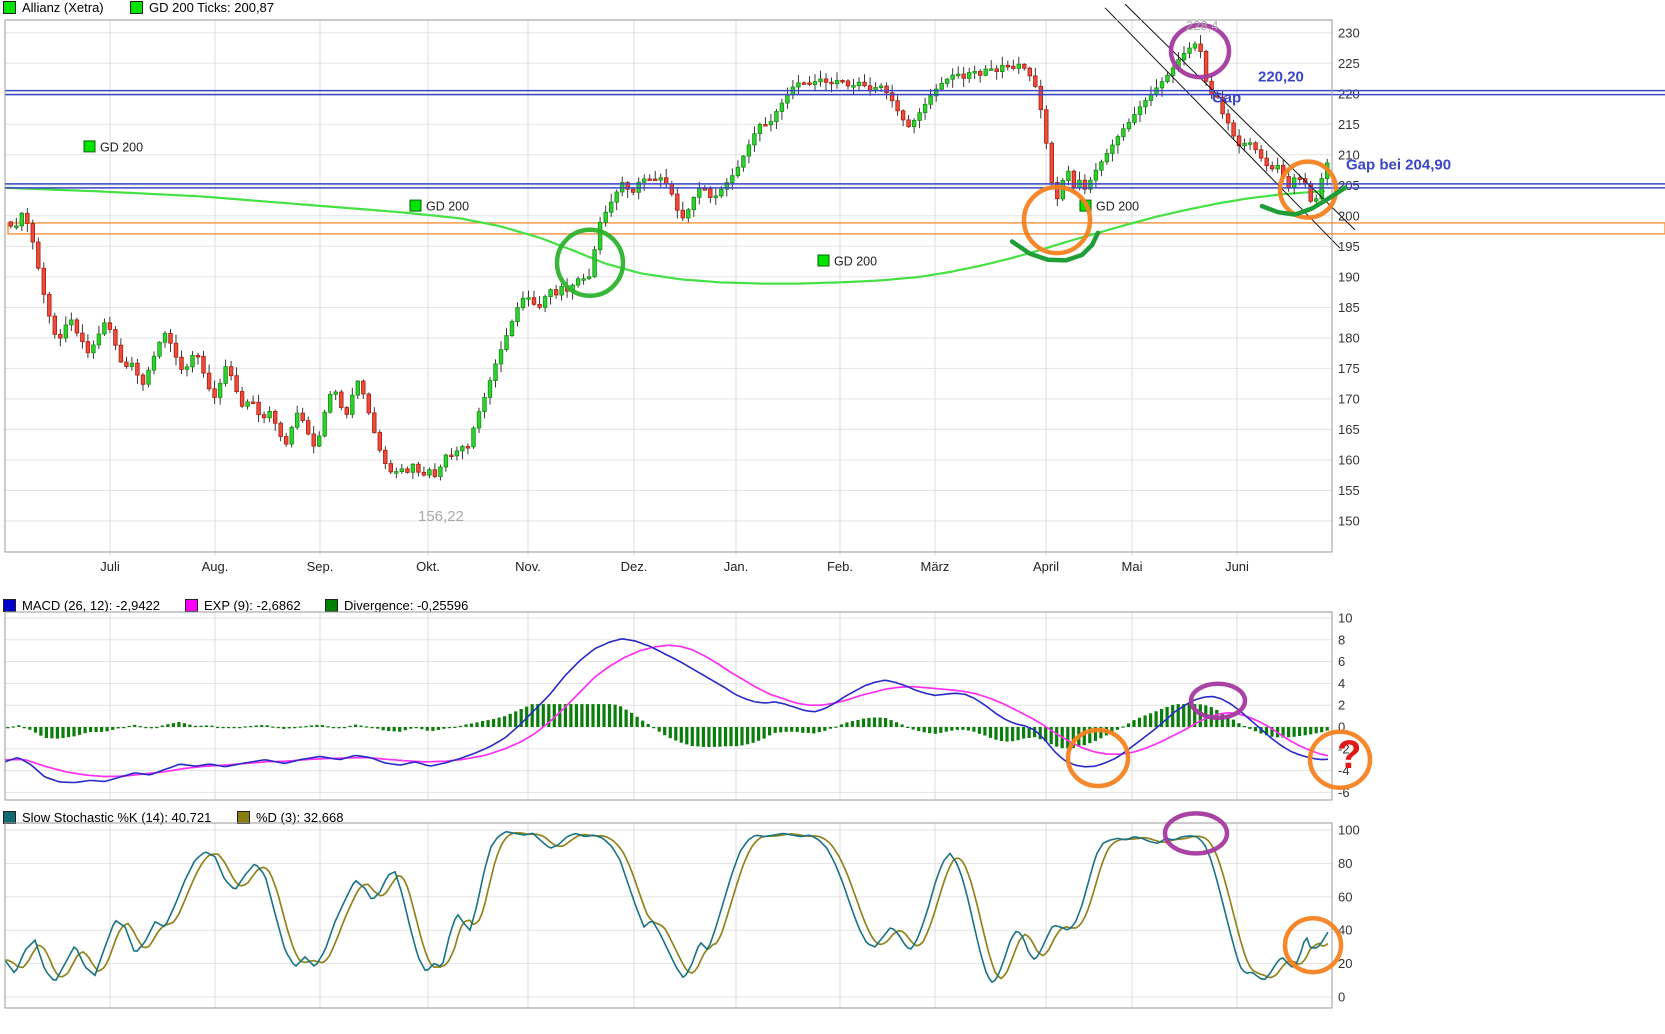 The height and width of the screenshot is (1034, 1665). What do you see at coordinates (1281, 77) in the screenshot?
I see `annotation-text: 220,20` at bounding box center [1281, 77].